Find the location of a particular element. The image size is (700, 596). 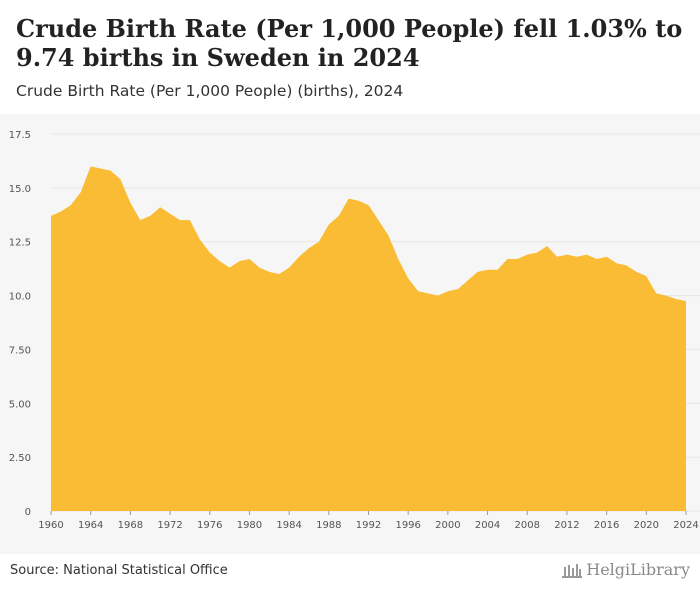

x-tick-label: 2024 is located at coordinates (685, 525).